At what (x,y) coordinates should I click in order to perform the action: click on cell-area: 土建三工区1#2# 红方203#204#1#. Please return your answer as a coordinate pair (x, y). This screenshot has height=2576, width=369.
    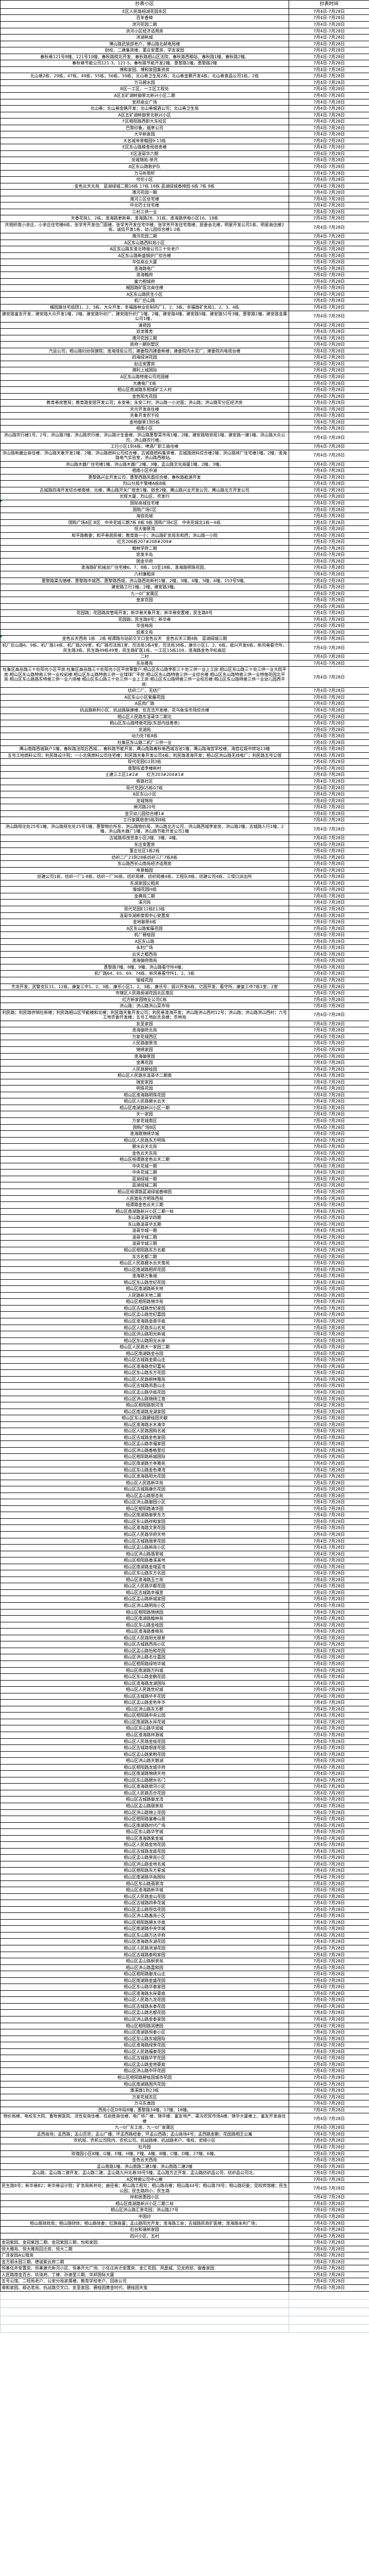
    Looking at the image, I should click on (144, 775).